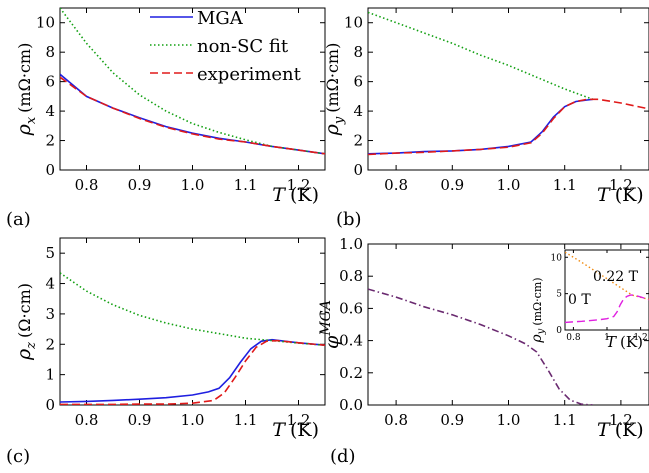  I want to click on series-line-0-22-t, so click(607, 276).